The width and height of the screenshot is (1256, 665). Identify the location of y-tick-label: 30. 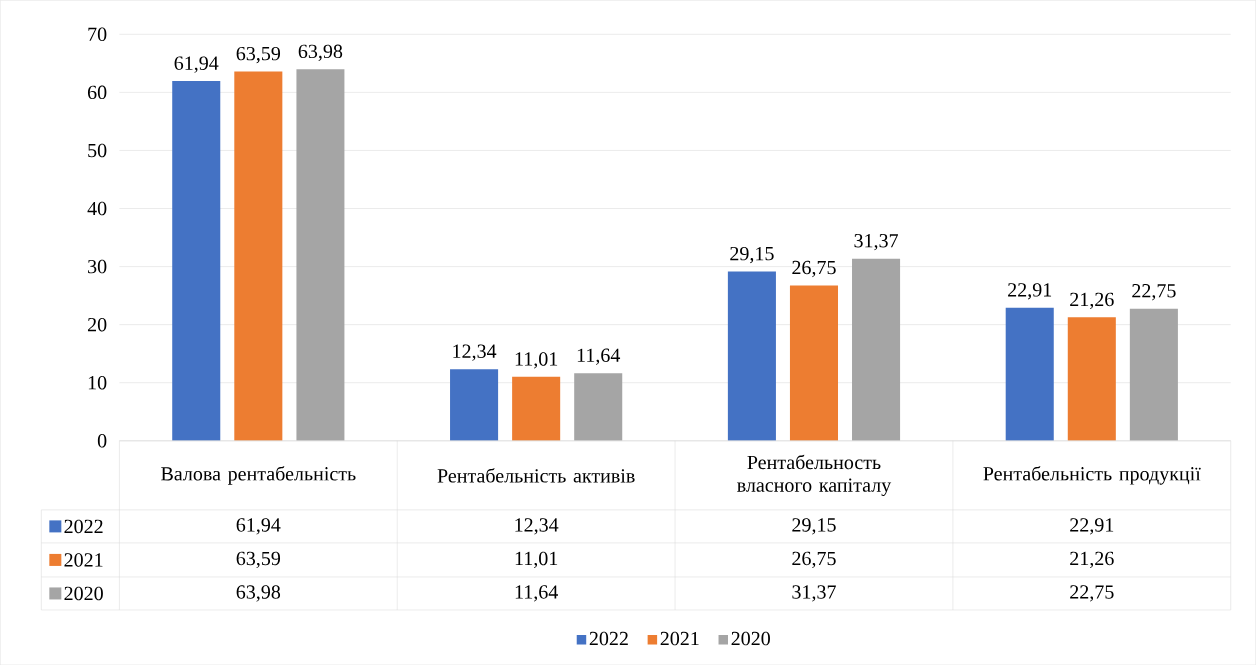
(97, 266).